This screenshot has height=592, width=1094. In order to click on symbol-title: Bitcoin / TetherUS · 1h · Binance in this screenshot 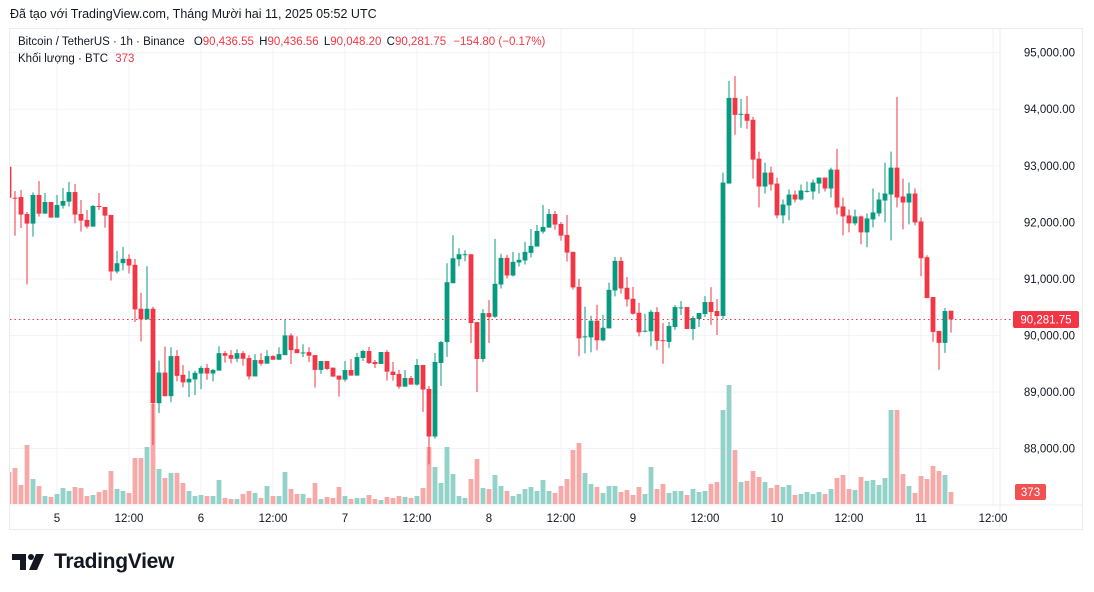, I will do `click(101, 42)`.